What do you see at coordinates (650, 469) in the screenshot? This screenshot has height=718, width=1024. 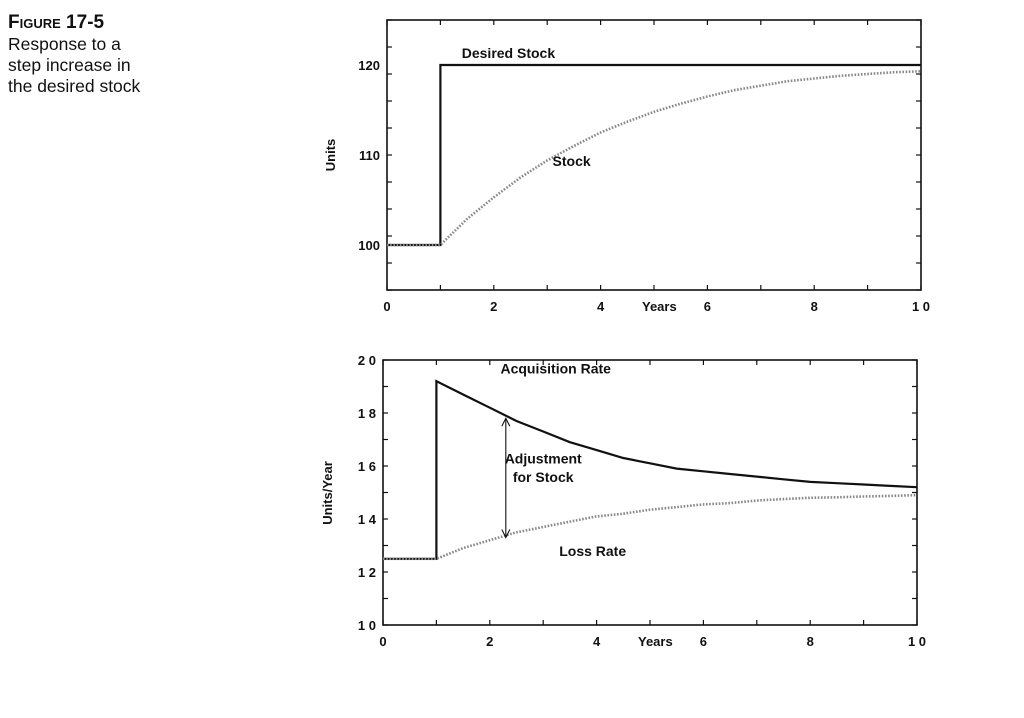 I see `series-line-acquisition-rate` at bounding box center [650, 469].